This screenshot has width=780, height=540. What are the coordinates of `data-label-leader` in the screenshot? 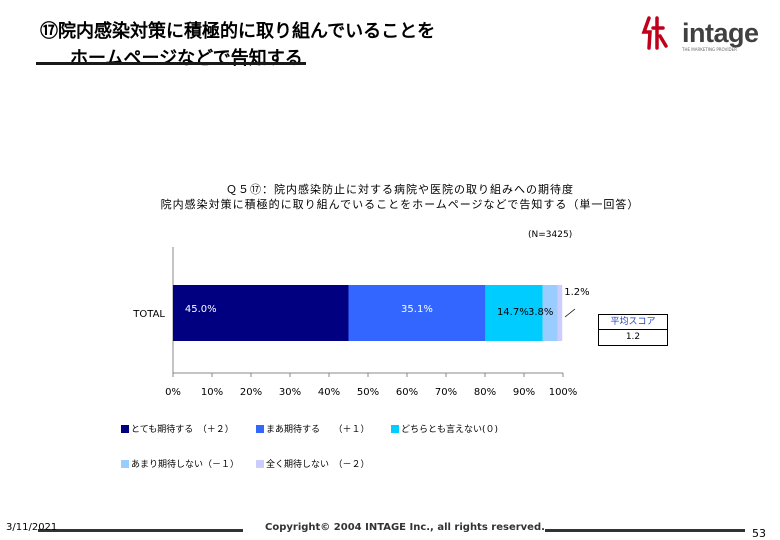 It's located at (570, 313).